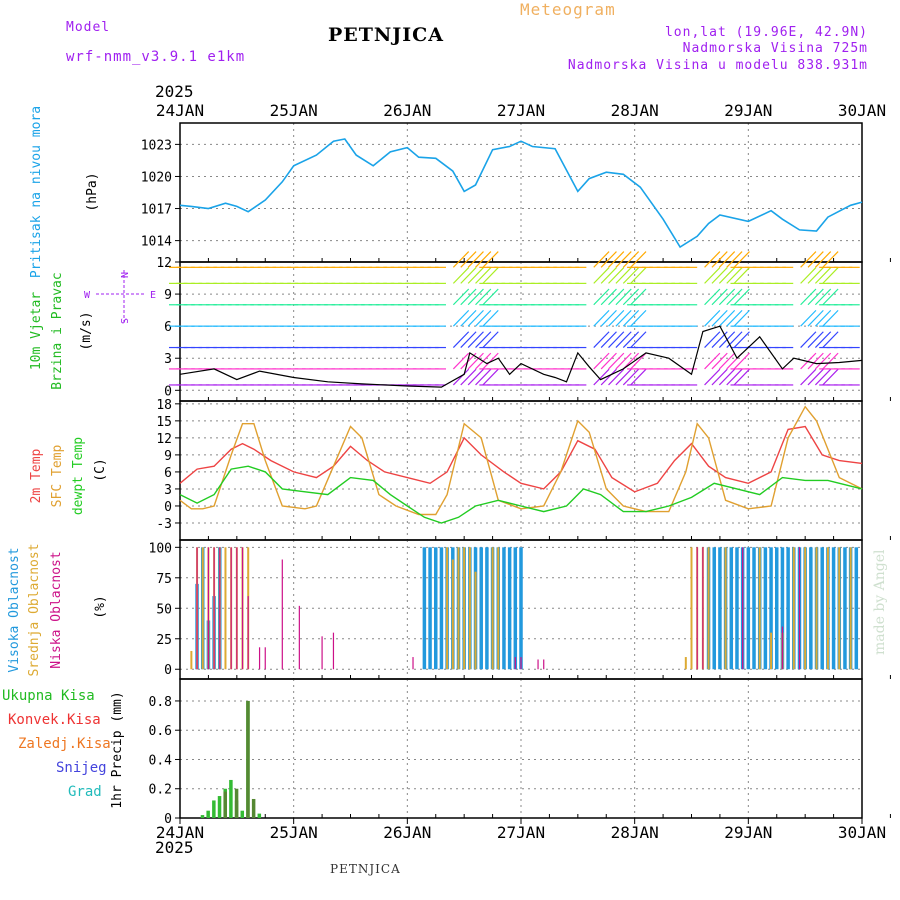 The height and width of the screenshot is (900, 900). I want to click on y-tick-label: 9, so click(168, 456).